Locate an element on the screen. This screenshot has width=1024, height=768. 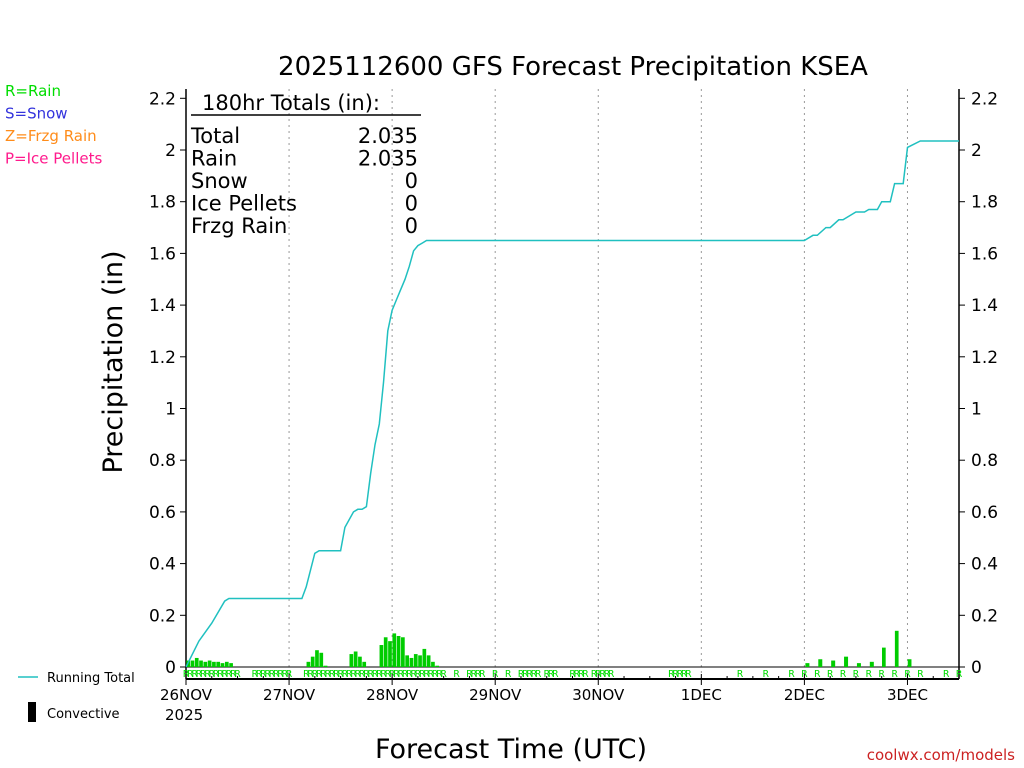
y-tick-label-left: 0.6 is located at coordinates (162, 513).